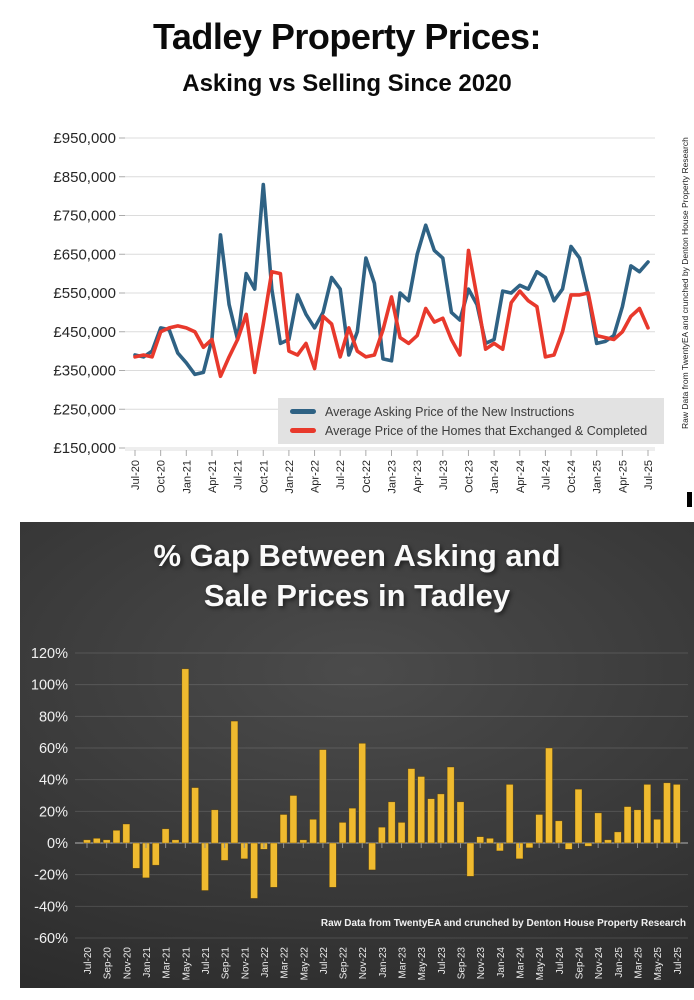 The image size is (694, 1000). What do you see at coordinates (619, 962) in the screenshot?
I see `x-axis-label: Jan-25` at bounding box center [619, 962].